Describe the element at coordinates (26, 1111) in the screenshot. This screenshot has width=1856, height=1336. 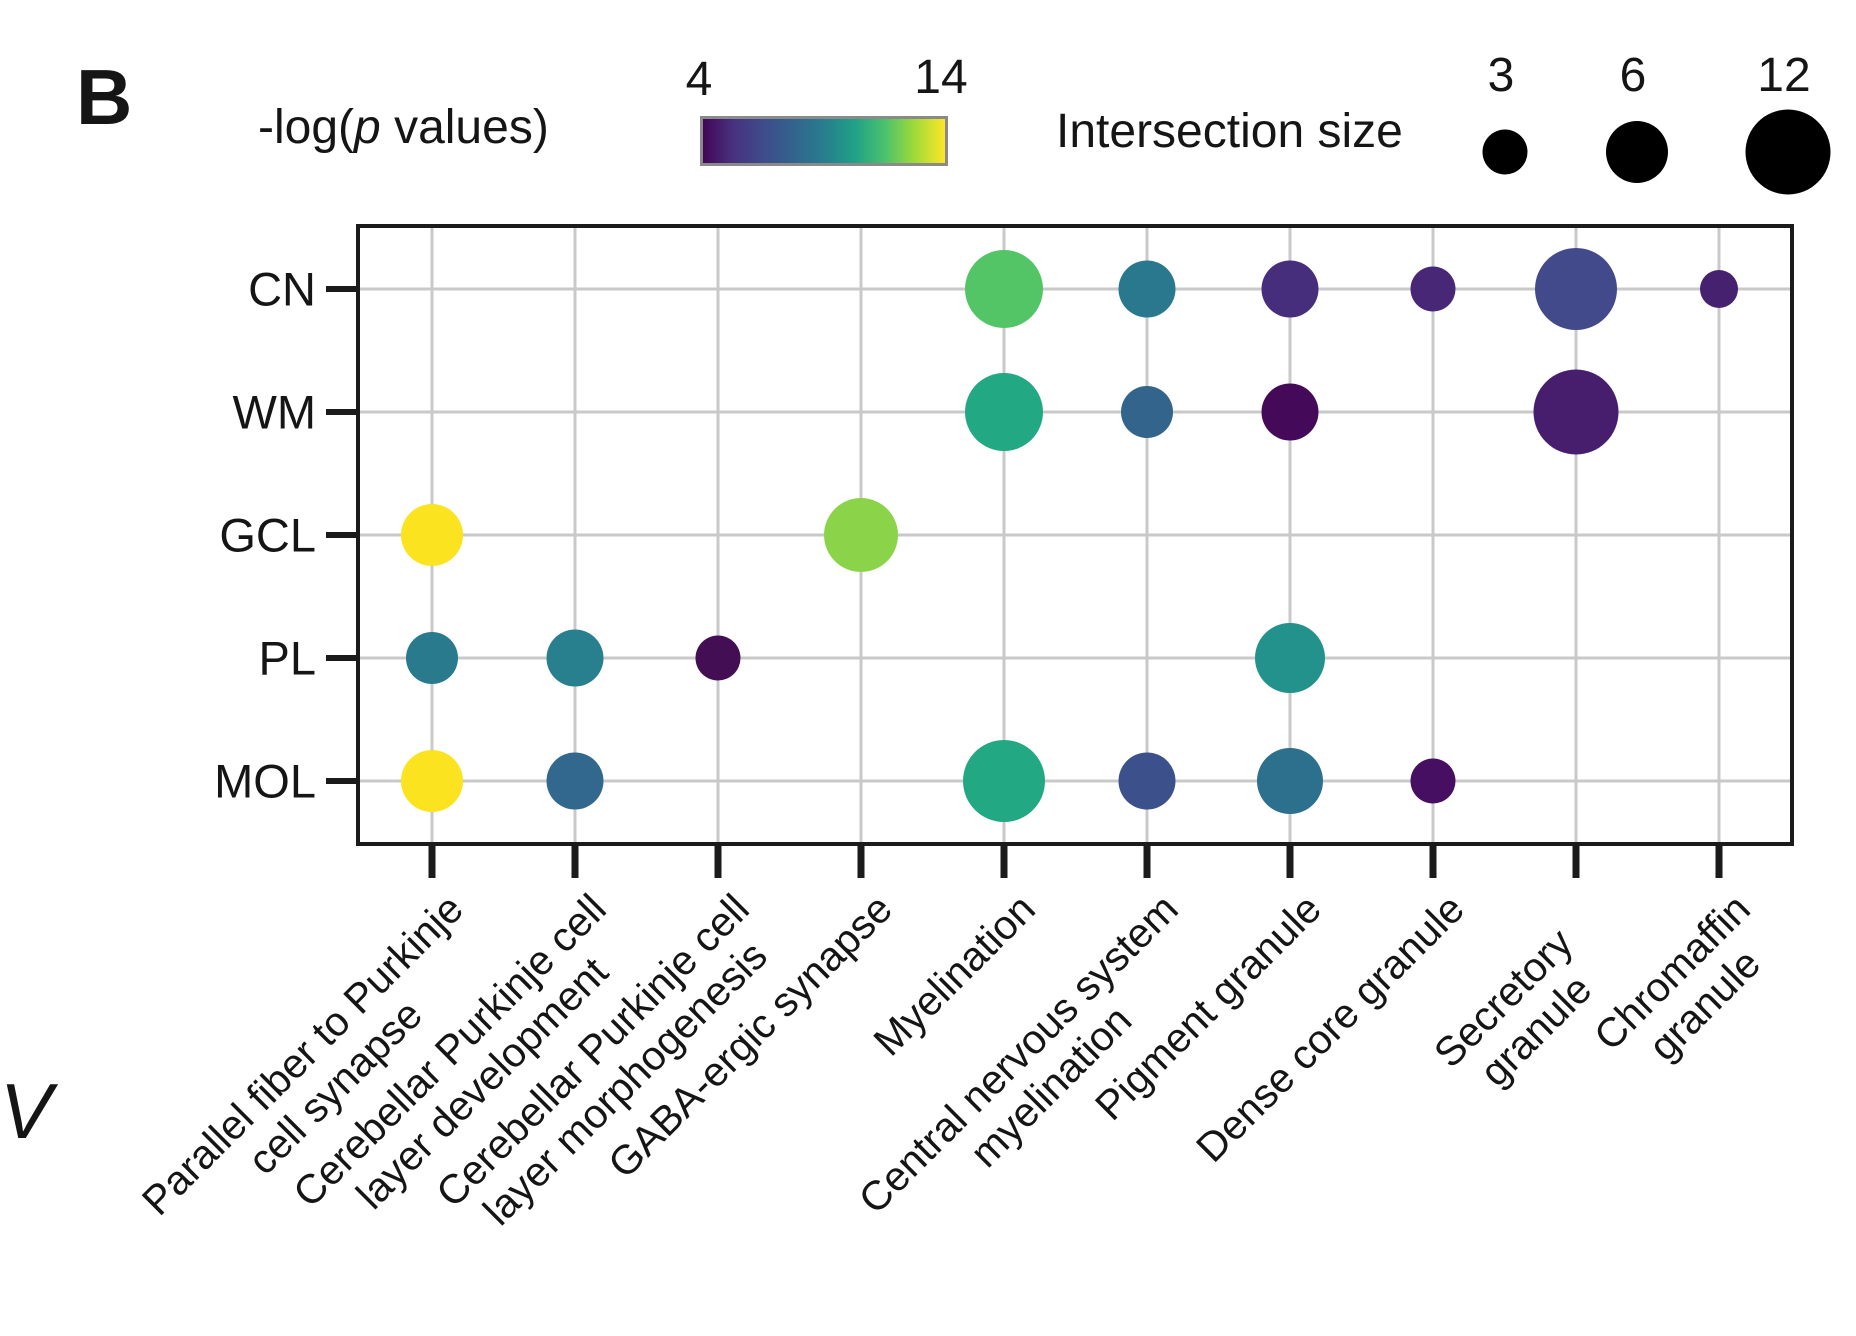
I see `stray-cropped-letter: V` at that location.